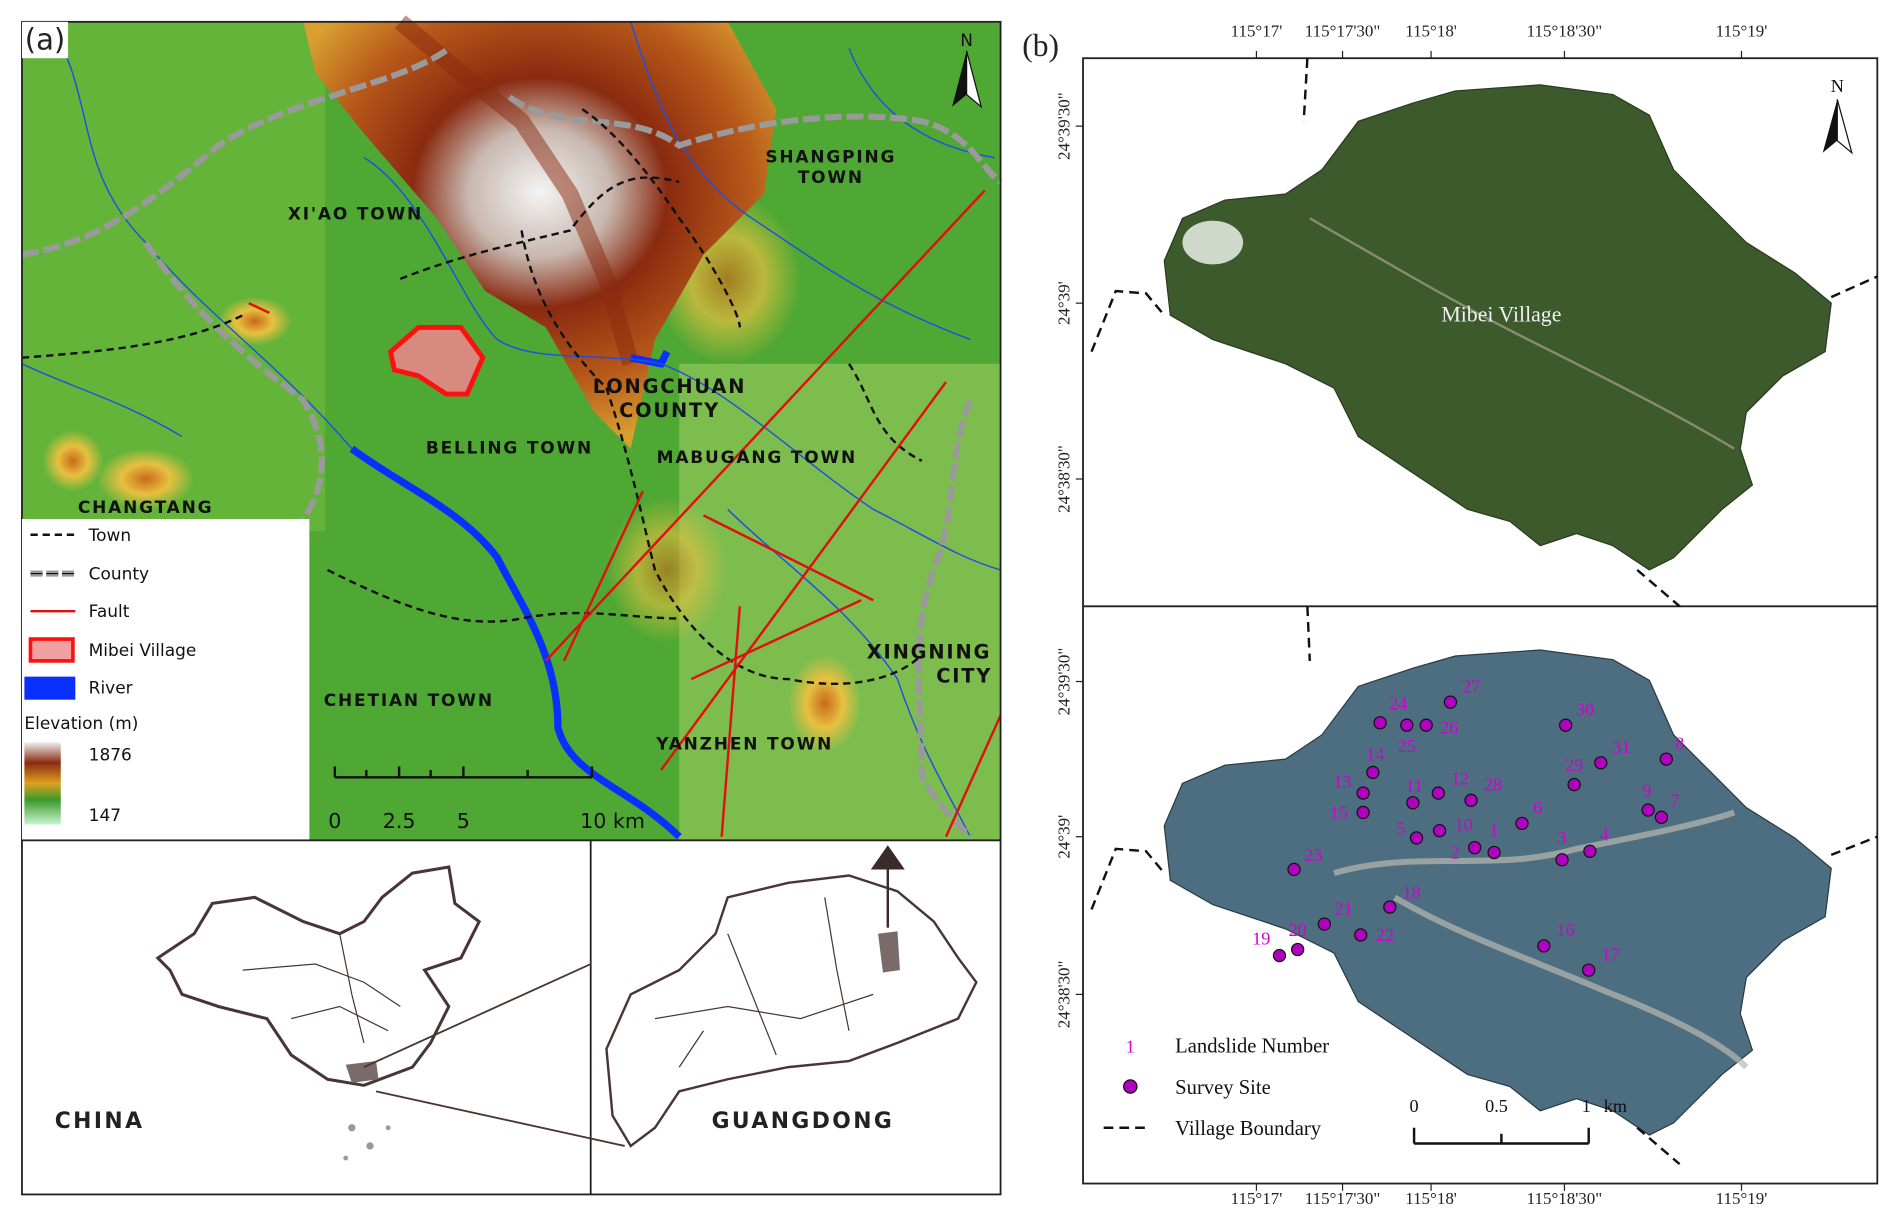 The image size is (1892, 1209). I want to click on place-label: SHANGPING, so click(830, 157).